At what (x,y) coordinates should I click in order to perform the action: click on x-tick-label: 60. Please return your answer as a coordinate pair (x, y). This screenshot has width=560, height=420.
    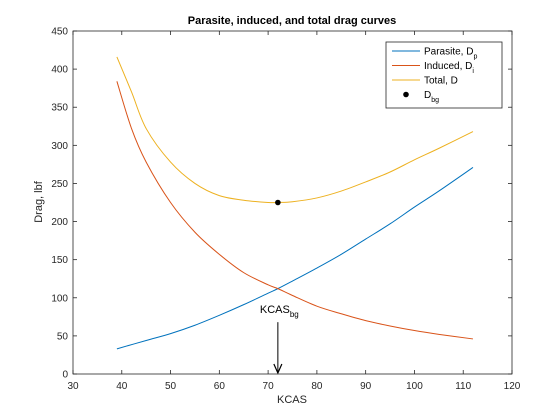
    Looking at the image, I should click on (220, 386).